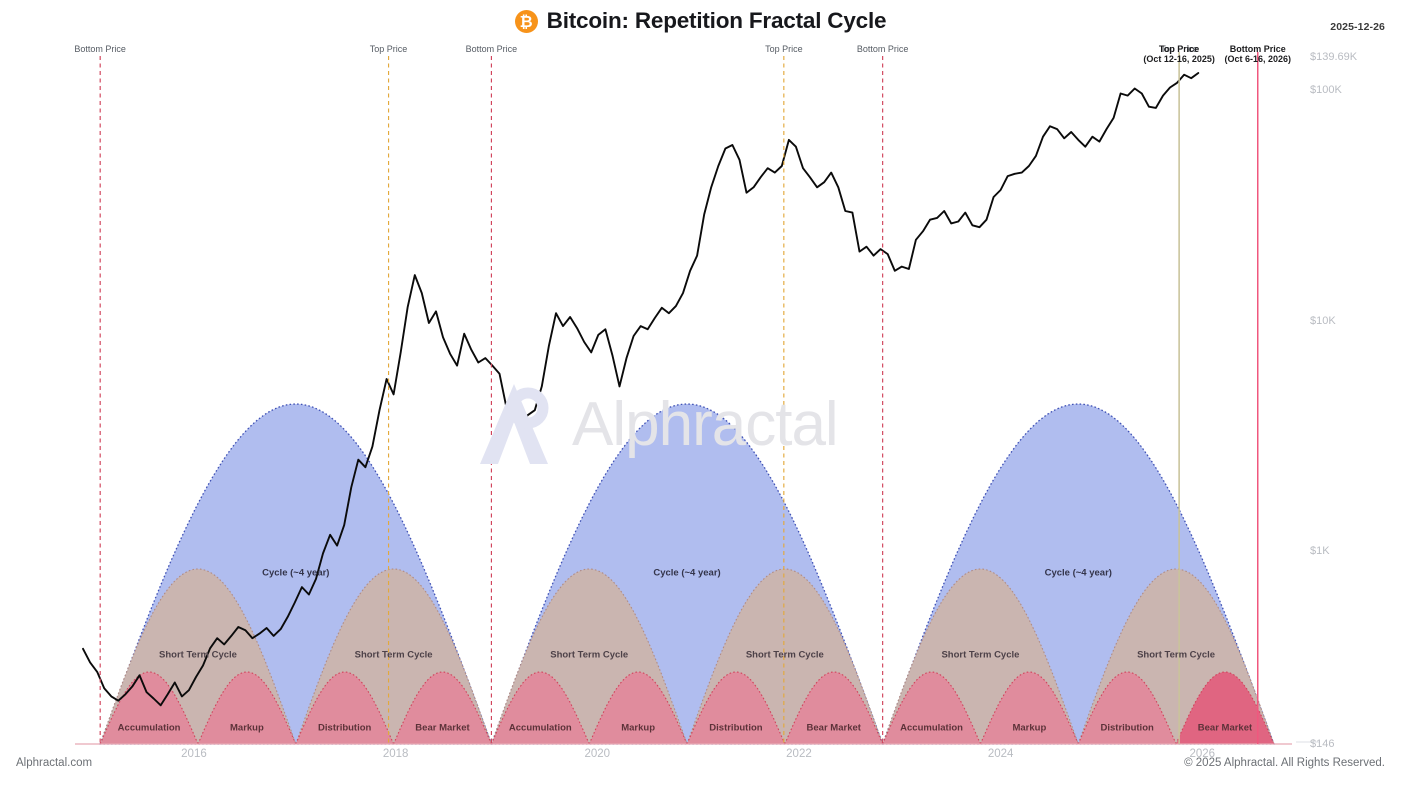 The image size is (1401, 787). I want to click on x-axis-tick: 2018, so click(395, 754).